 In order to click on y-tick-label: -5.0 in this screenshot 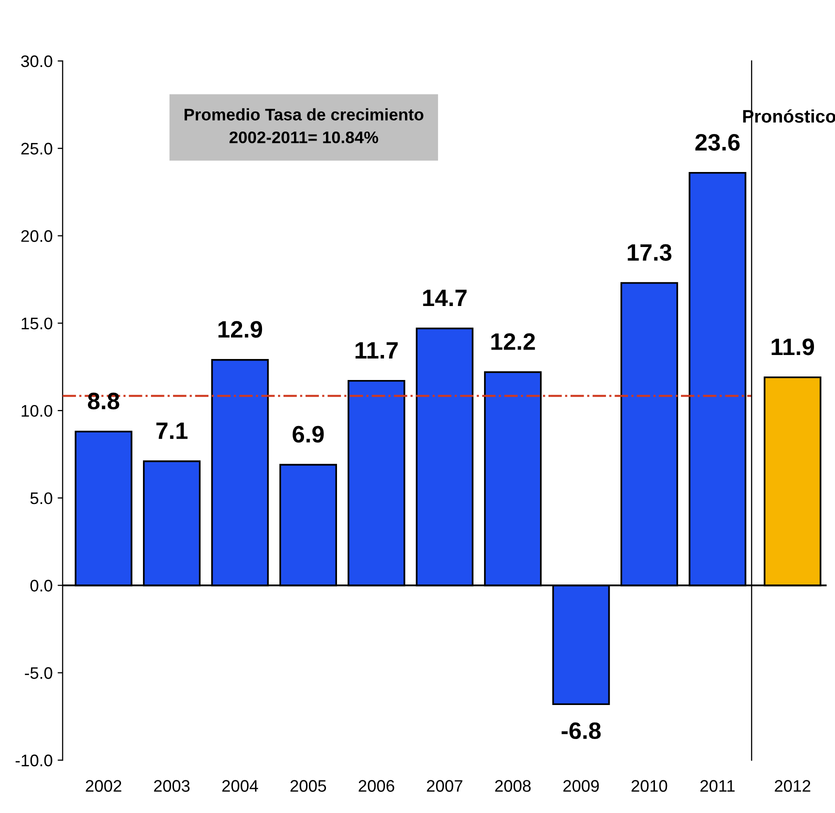, I will do `click(38, 673)`.